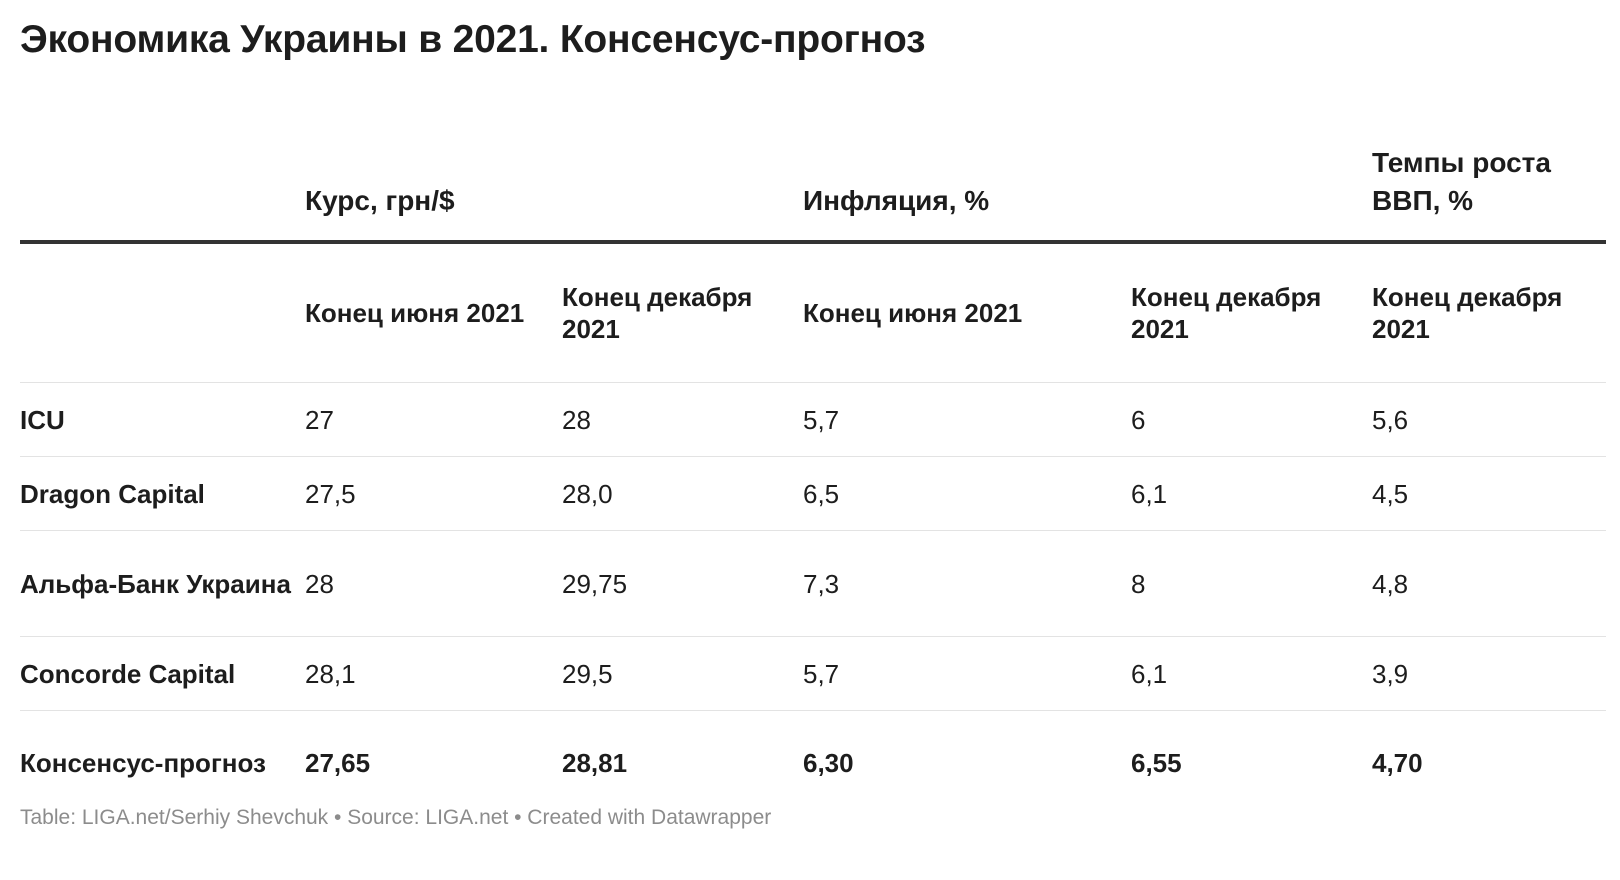 The width and height of the screenshot is (1620, 880). I want to click on table-cell: 27,5, so click(433, 493).